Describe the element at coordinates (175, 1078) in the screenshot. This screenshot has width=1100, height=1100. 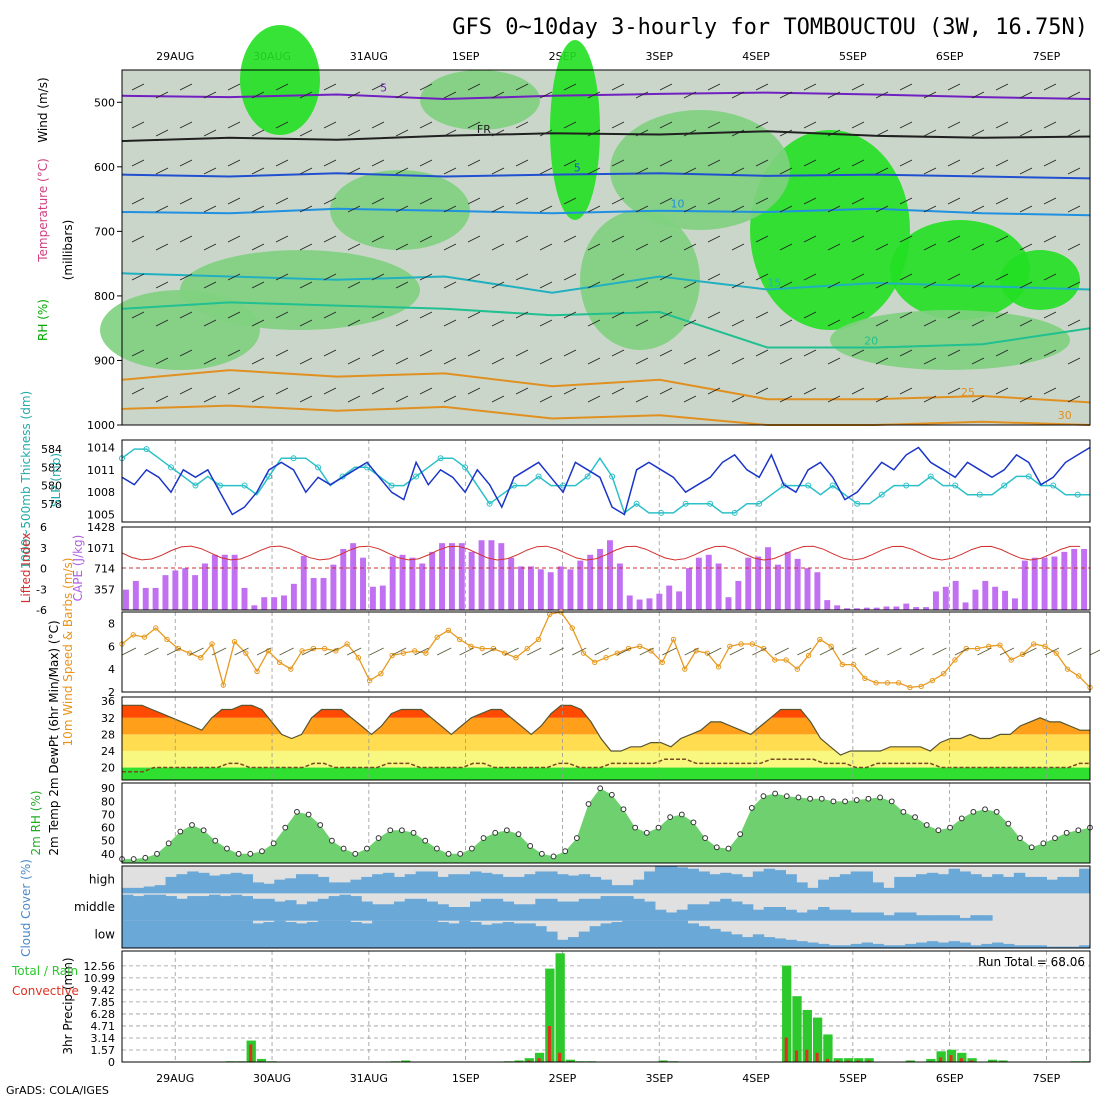
I see `date-label-bottom: 29AUG` at that location.